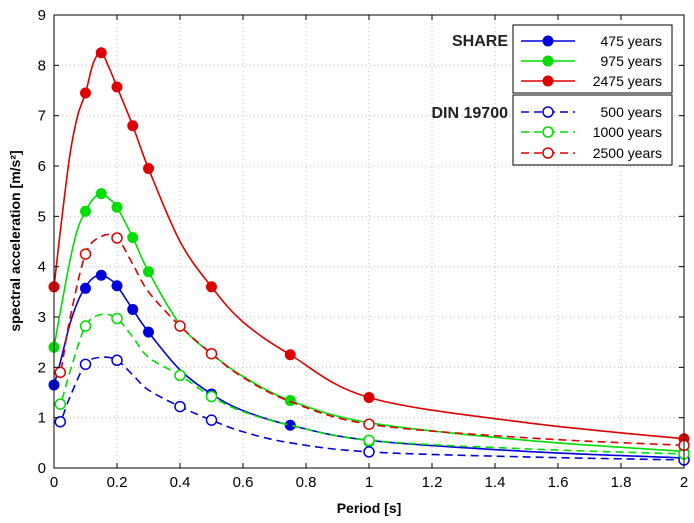 The image size is (694, 523). What do you see at coordinates (117, 482) in the screenshot?
I see `x-tick-label: 0.2` at bounding box center [117, 482].